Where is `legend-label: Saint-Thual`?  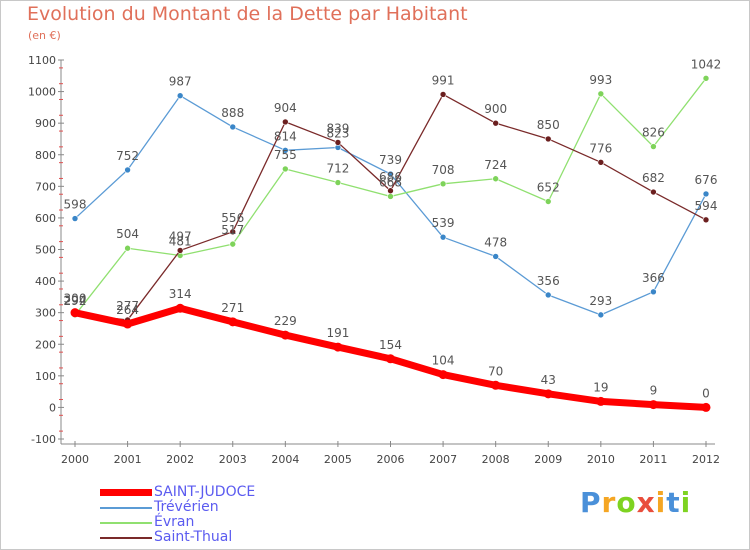
legend-label: Saint-Thual is located at coordinates (193, 537).